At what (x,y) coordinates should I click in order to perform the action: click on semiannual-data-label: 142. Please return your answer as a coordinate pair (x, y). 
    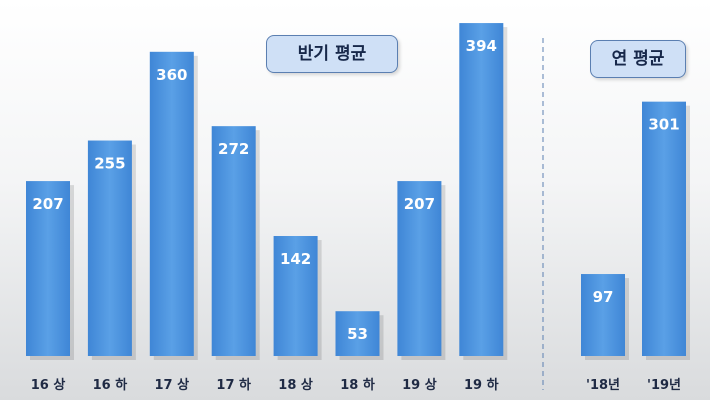
    Looking at the image, I should click on (295, 259).